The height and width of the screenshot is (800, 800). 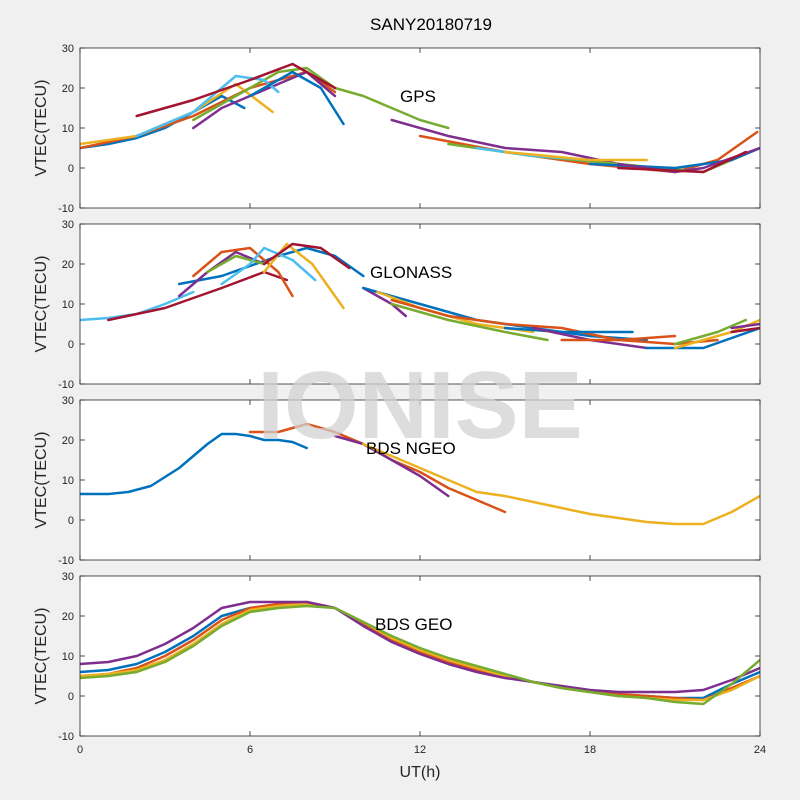 What do you see at coordinates (250, 750) in the screenshot?
I see `x-tick-label: 6` at bounding box center [250, 750].